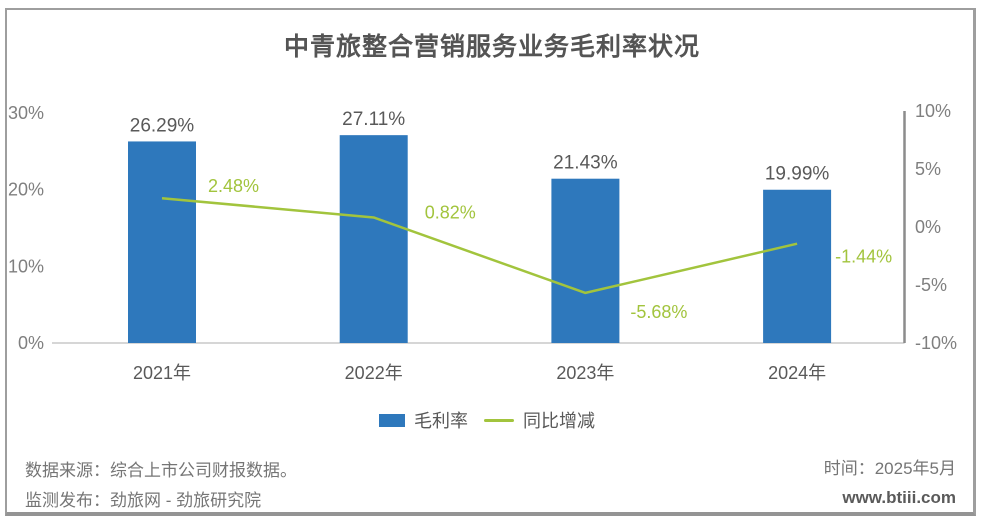 The height and width of the screenshot is (531, 984). What do you see at coordinates (162, 373) in the screenshot?
I see `category-label: 2021年` at bounding box center [162, 373].